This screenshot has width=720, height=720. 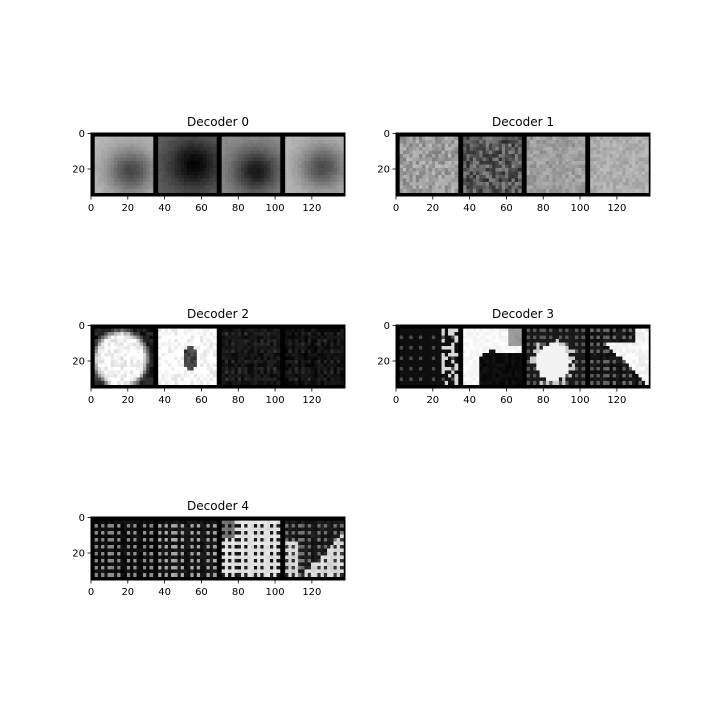 I want to click on decoder-0-svg: Decoder 0 0 20 40 60 80 100 120 0 20, so click(x=209, y=164).